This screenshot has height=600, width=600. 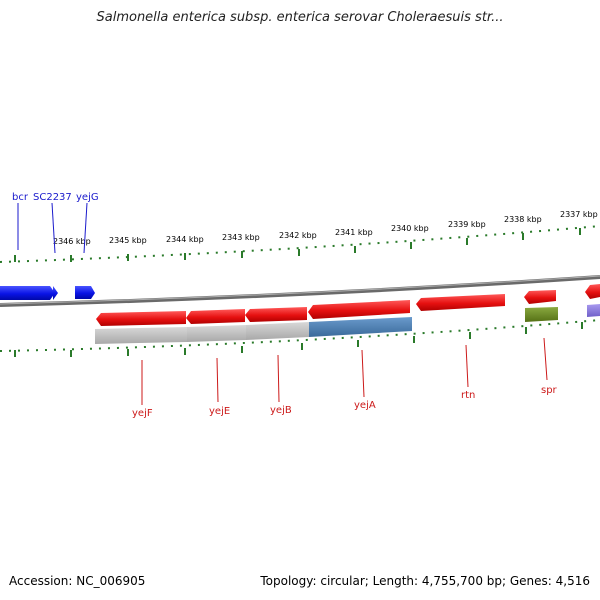 What do you see at coordinates (540, 297) in the screenshot?
I see `gene-spr` at bounding box center [540, 297].